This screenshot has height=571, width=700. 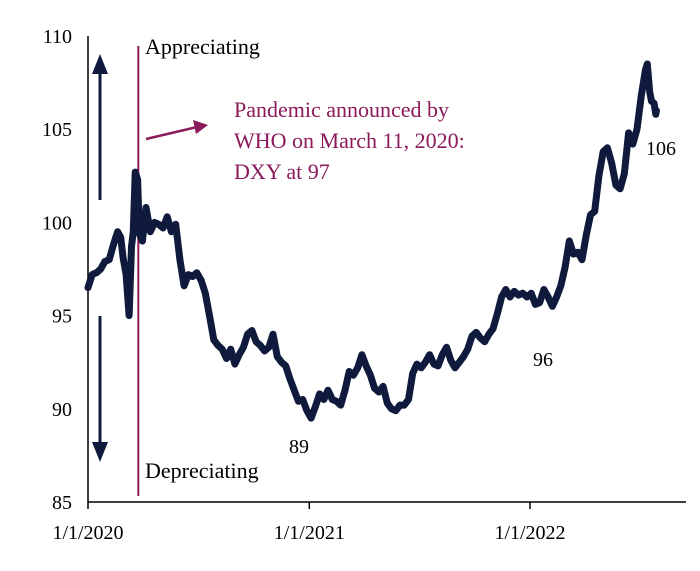 I want to click on x-tick-labels: 1/1/2020 1/1/2021 1/1/2022, so click(x=309, y=523).